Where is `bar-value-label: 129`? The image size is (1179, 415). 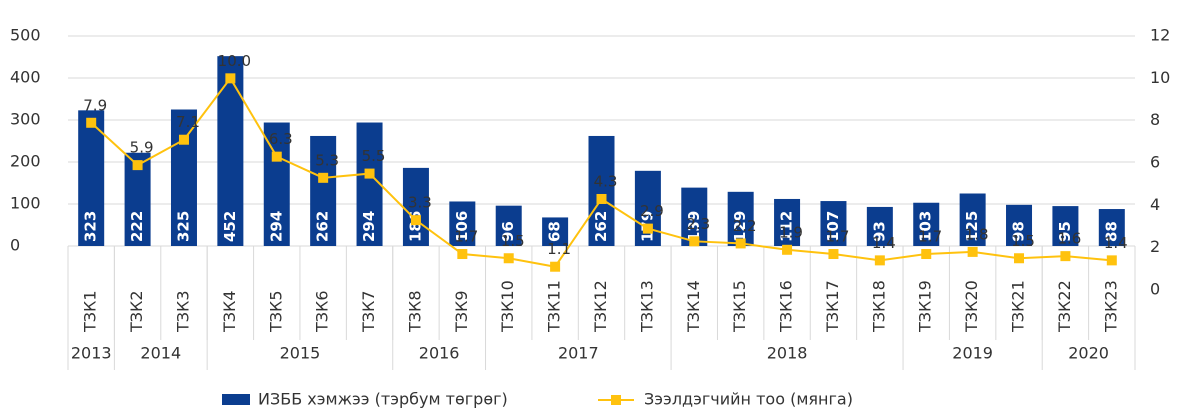 bar-value-label: 129 is located at coordinates (740, 226).